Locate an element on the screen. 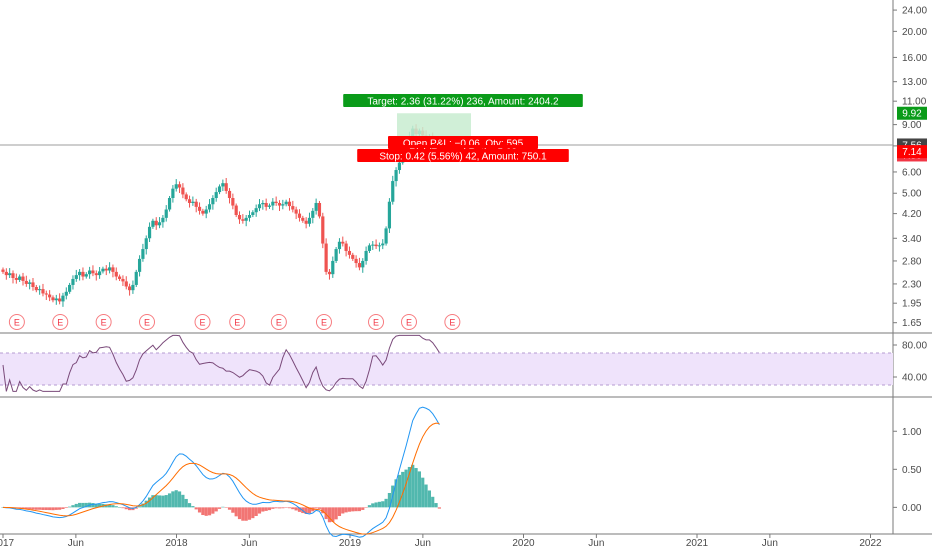 Image resolution: width=932 pixels, height=550 pixels. price-tick-label: 24.00 is located at coordinates (914, 11).